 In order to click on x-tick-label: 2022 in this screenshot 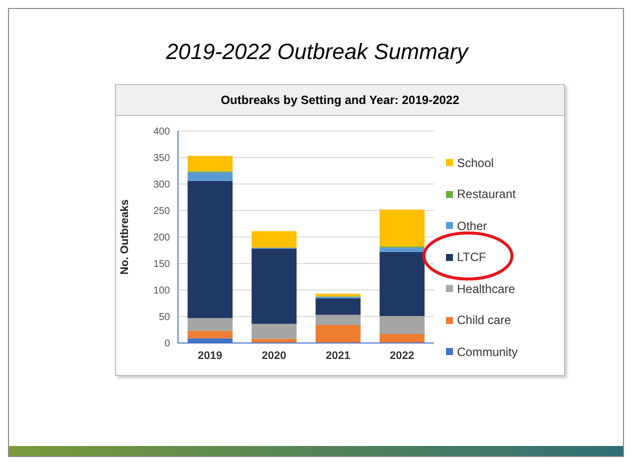, I will do `click(402, 356)`.